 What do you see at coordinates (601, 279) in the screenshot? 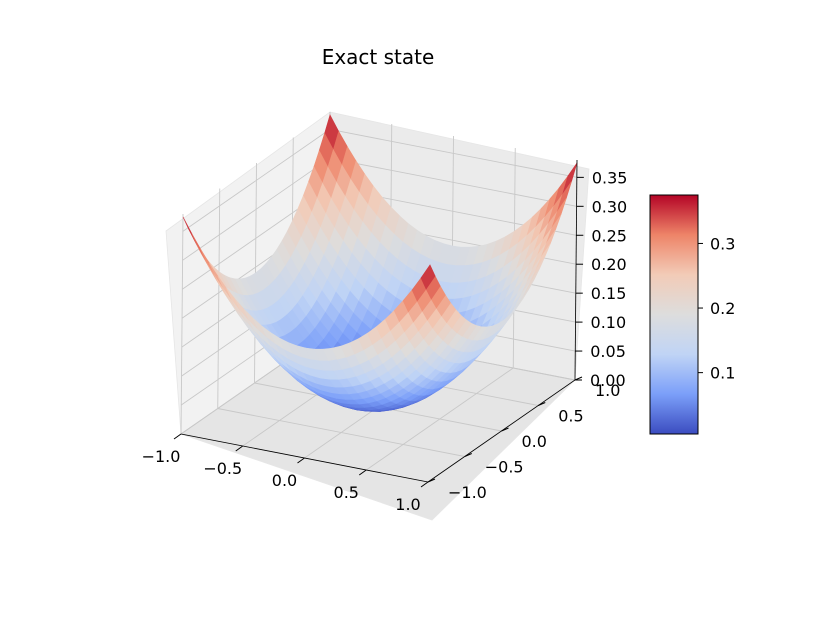
I see `z-axis-ticks: 0.00 0.05 0.10 0.15 0.20 0.25 0.30 0.35` at bounding box center [601, 279].